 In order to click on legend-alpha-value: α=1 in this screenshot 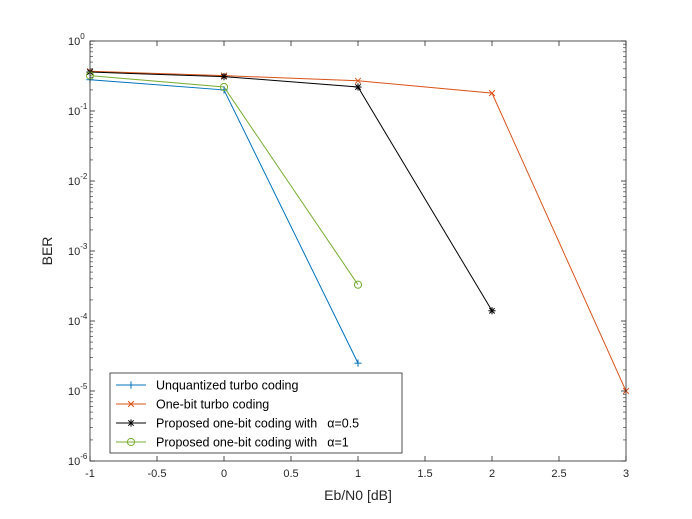, I will do `click(338, 443)`.